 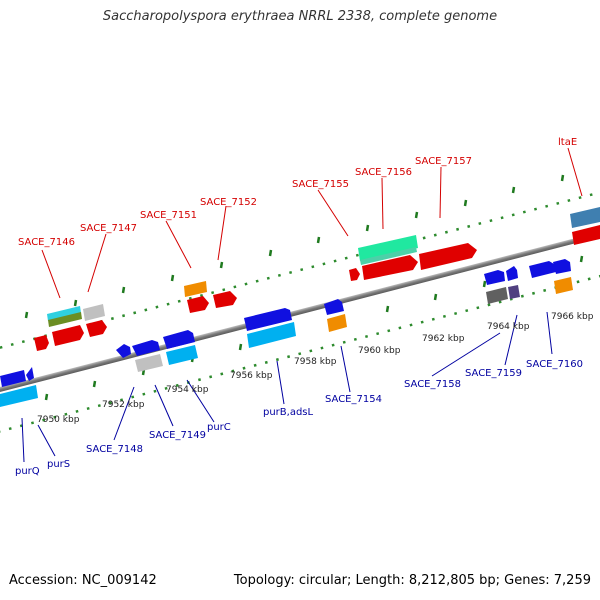 What do you see at coordinates (168, 215) in the screenshot?
I see `gene-label: SACE_7151` at bounding box center [168, 215].